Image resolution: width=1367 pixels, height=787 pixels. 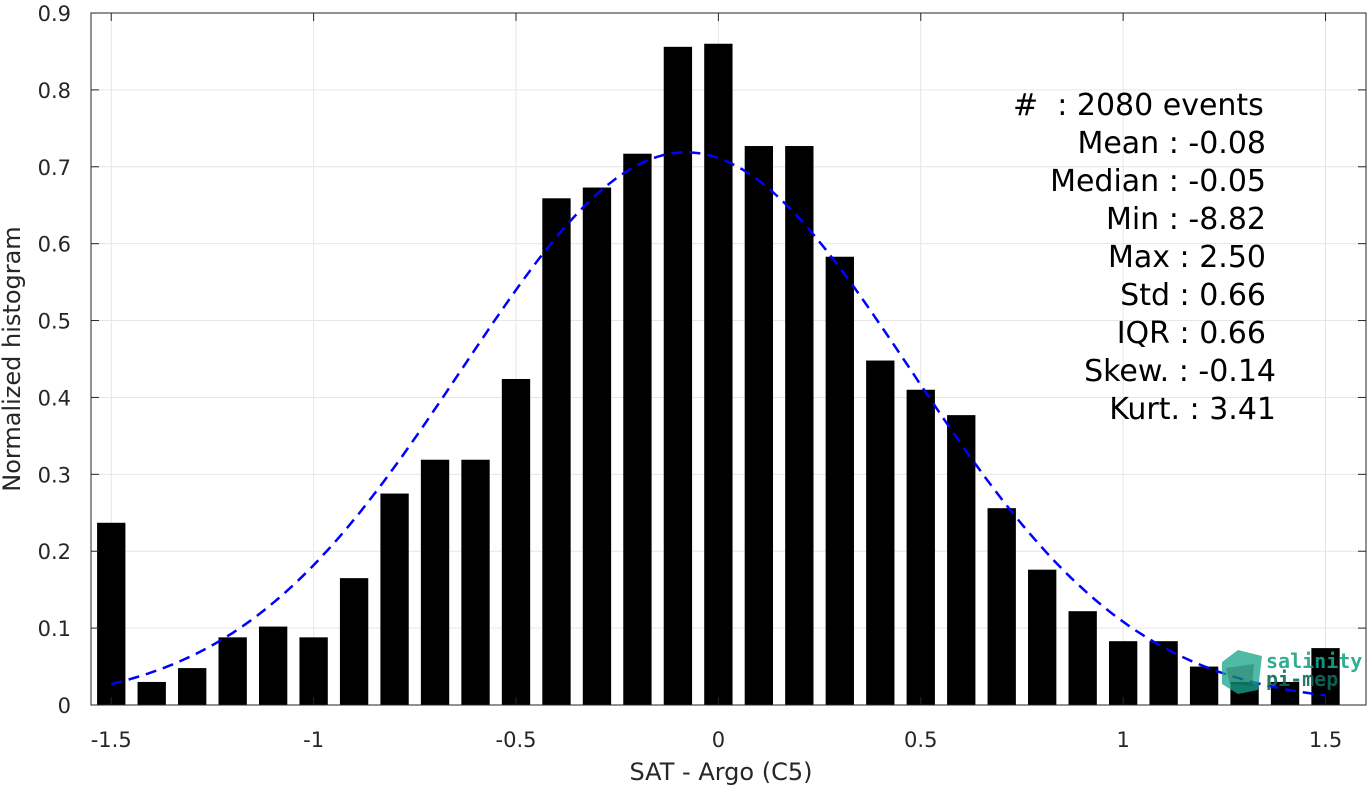 I want to click on x-tick-label: 1.5, so click(x=1325, y=740).